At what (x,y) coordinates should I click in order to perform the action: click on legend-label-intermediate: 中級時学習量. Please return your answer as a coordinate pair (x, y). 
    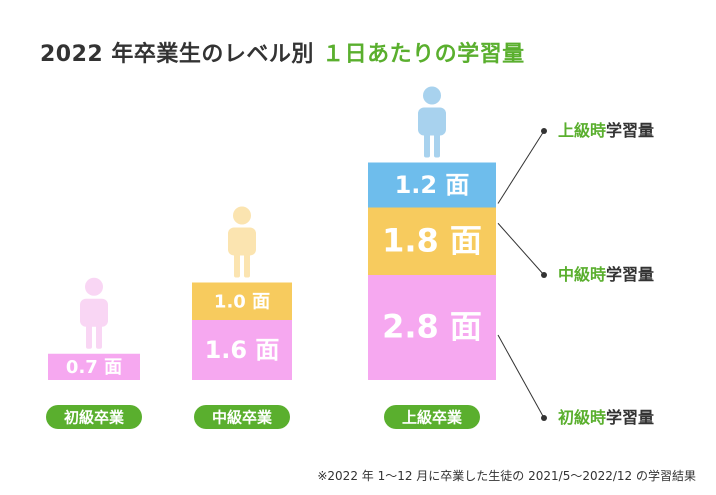
    Looking at the image, I should click on (606, 274).